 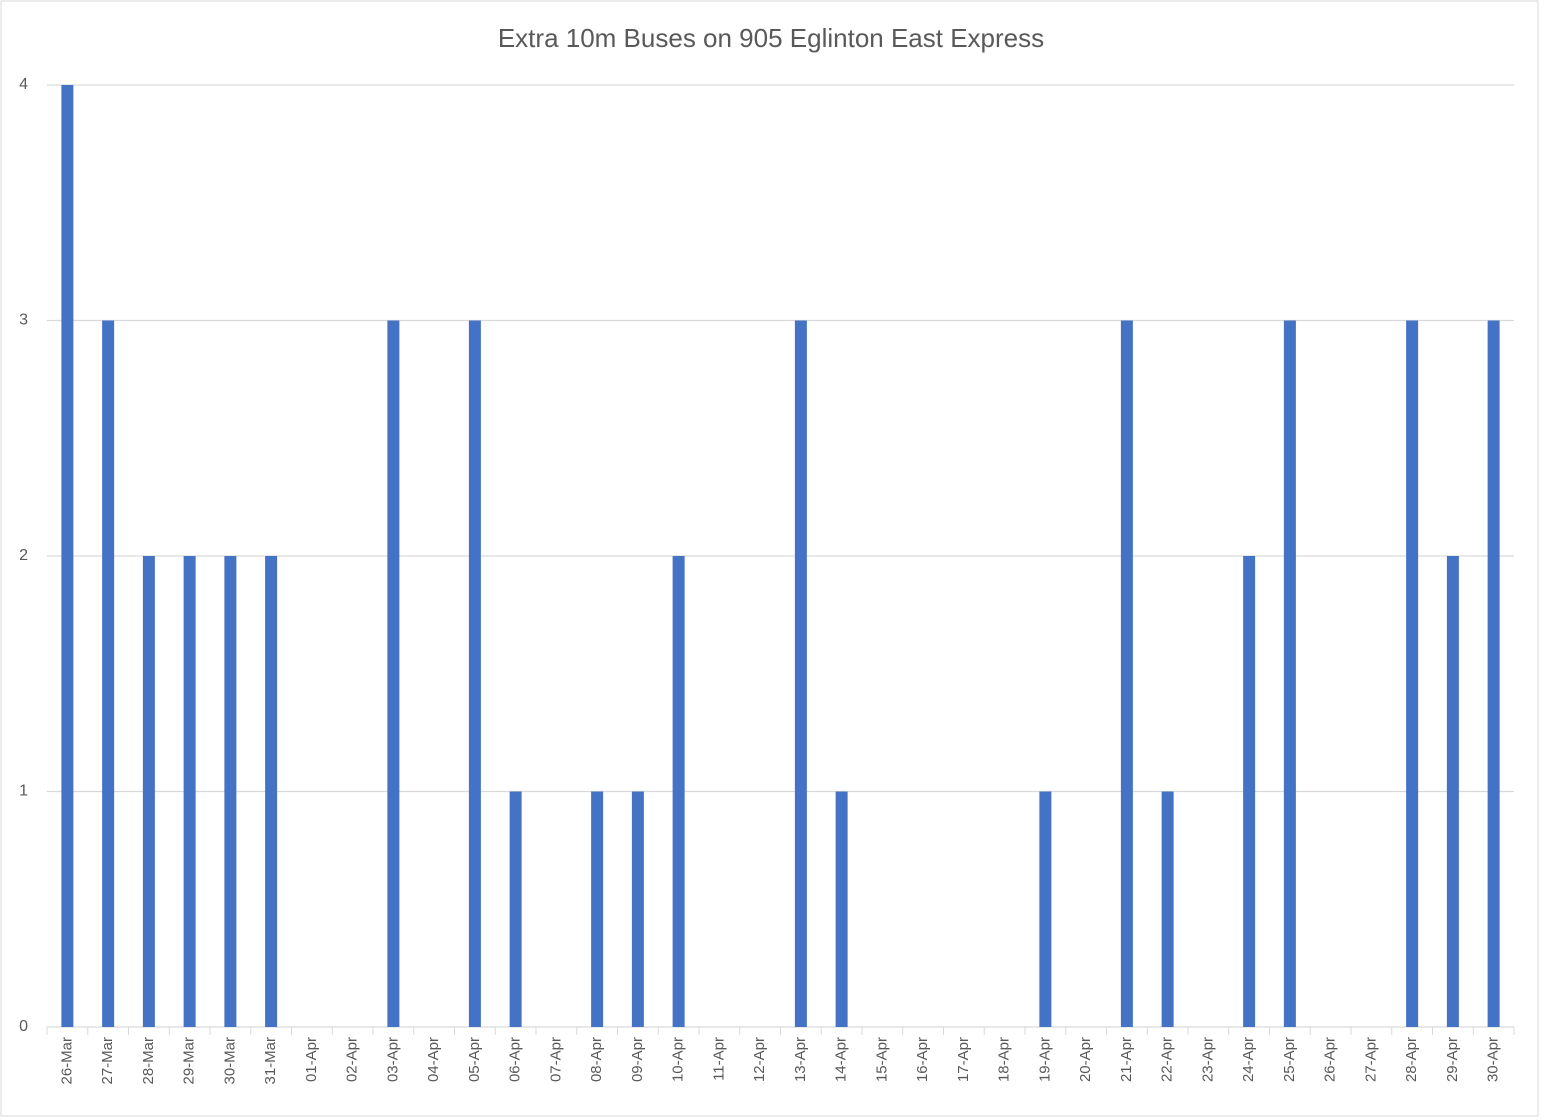 What do you see at coordinates (23, 1026) in the screenshot?
I see `y-tick-label: 0` at bounding box center [23, 1026].